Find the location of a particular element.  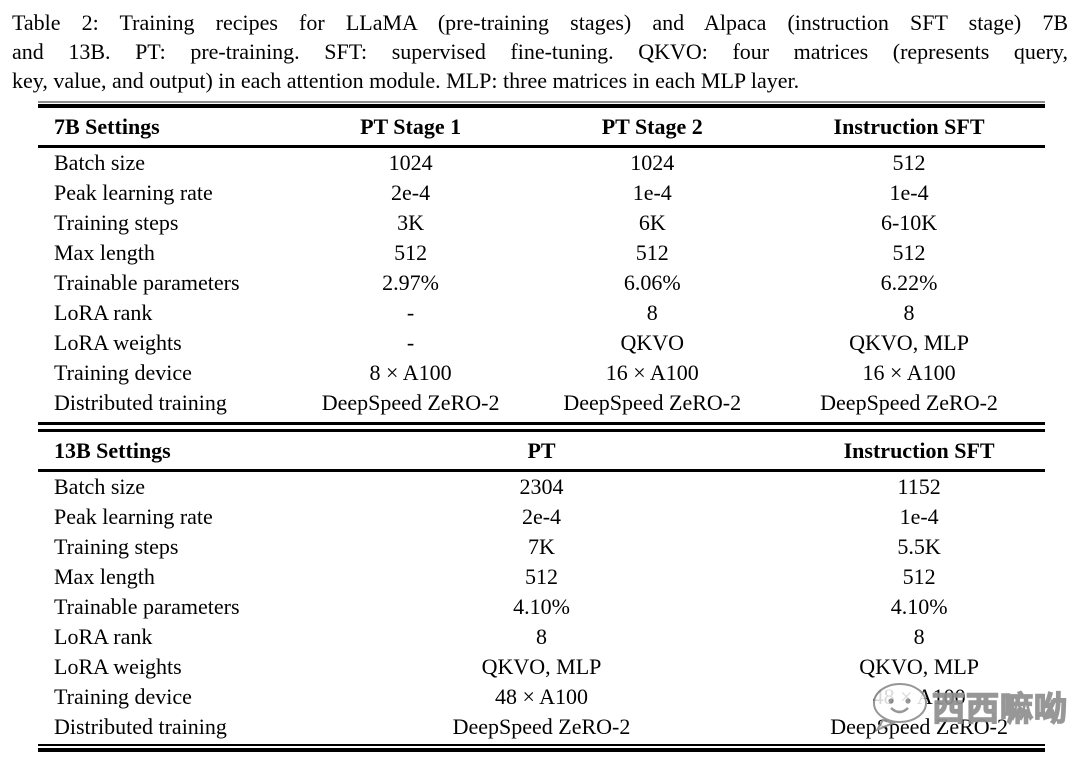

table-row: Max length 512 512 is located at coordinates (541, 577).